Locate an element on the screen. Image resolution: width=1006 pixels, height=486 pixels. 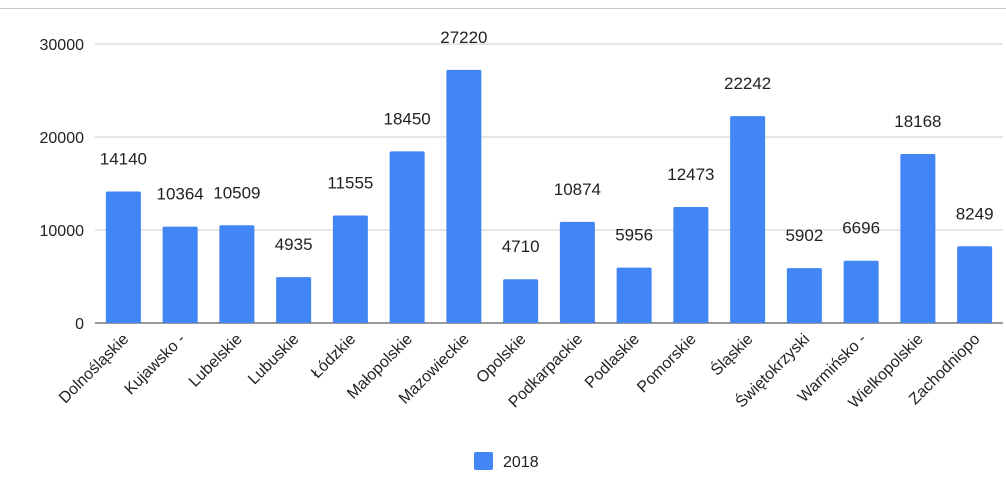
x-tick-label: Opolskie is located at coordinates (501, 359).